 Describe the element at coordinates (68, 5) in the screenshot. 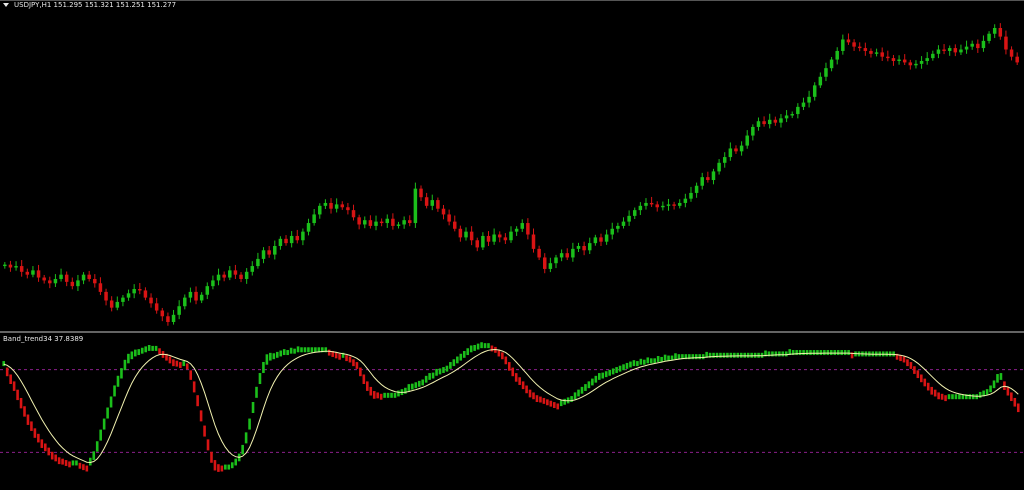

I see `open-value: 151.295` at that location.